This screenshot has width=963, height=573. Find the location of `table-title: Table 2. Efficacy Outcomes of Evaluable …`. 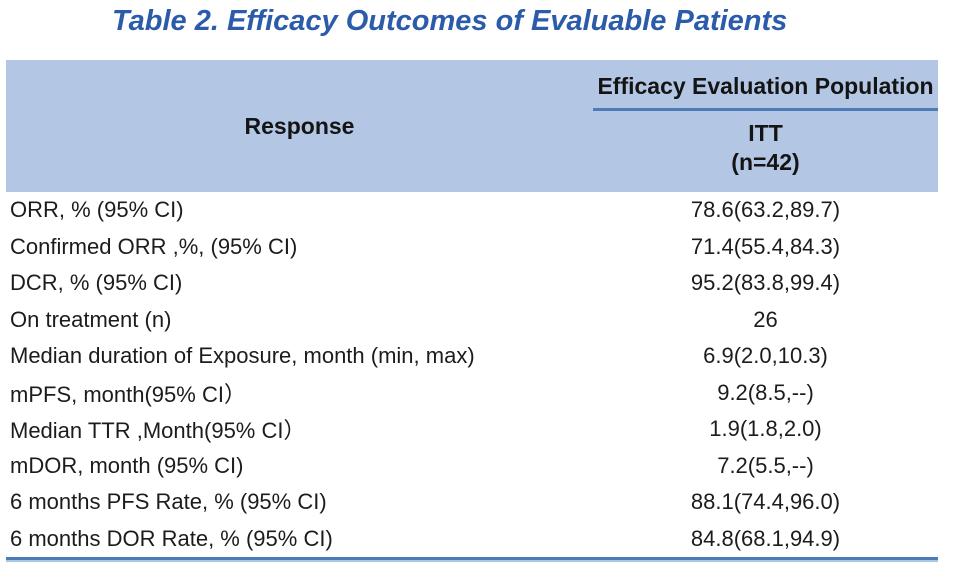

table-title: Table 2. Efficacy Outcomes of Evaluable … is located at coordinates (450, 21).